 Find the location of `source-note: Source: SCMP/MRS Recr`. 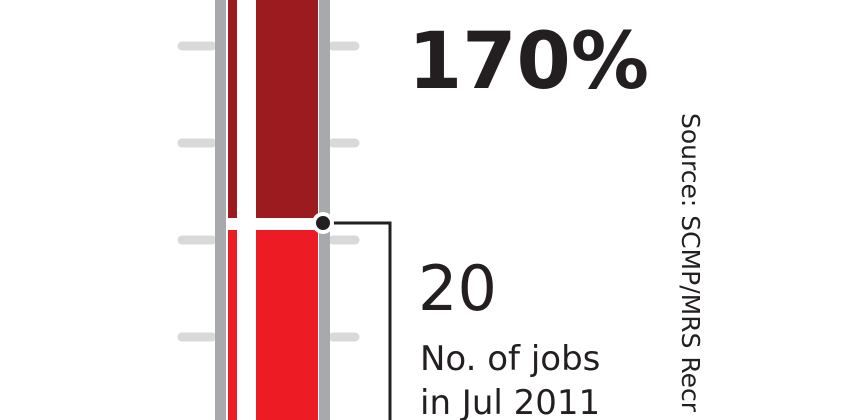

source-note: Source: SCMP/MRS Recr is located at coordinates (690, 263).